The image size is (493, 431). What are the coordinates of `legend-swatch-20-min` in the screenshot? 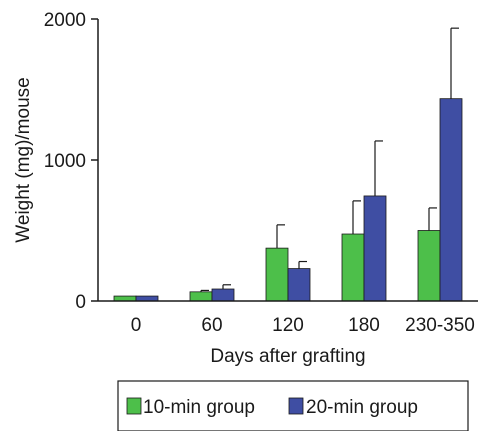 It's located at (296, 406).